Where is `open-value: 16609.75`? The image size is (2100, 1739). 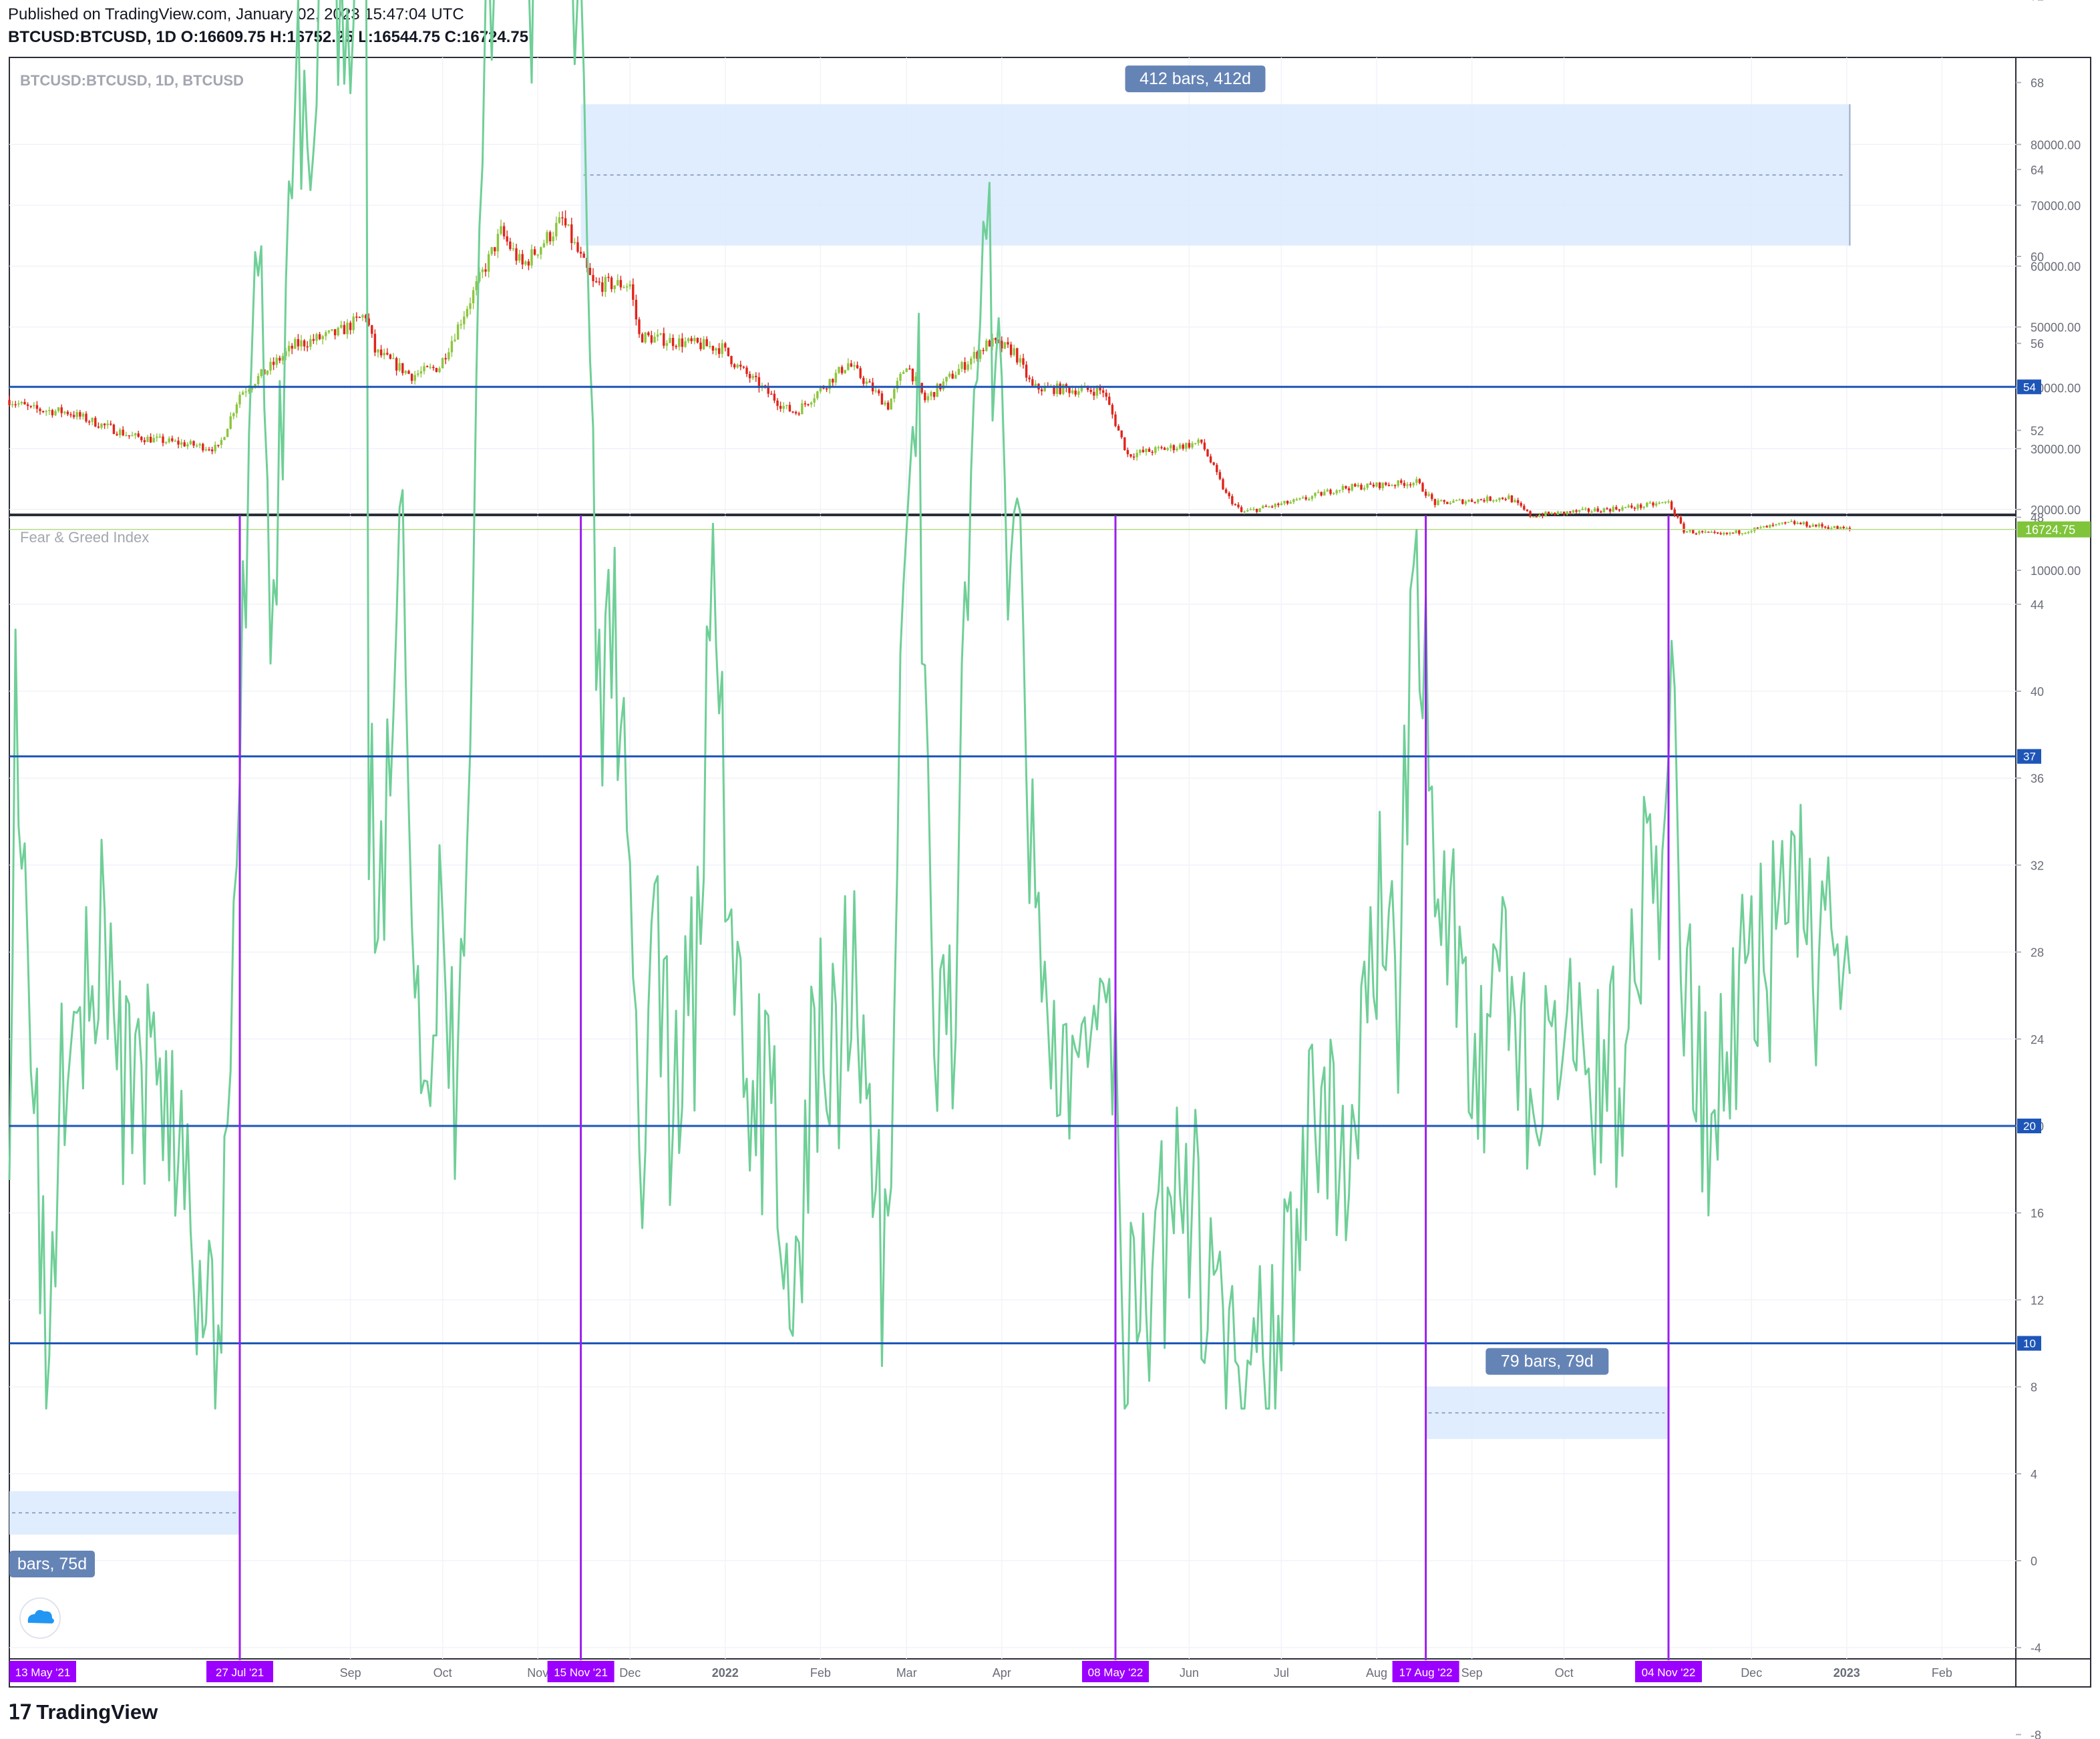
open-value: 16609.75 is located at coordinates (232, 37).